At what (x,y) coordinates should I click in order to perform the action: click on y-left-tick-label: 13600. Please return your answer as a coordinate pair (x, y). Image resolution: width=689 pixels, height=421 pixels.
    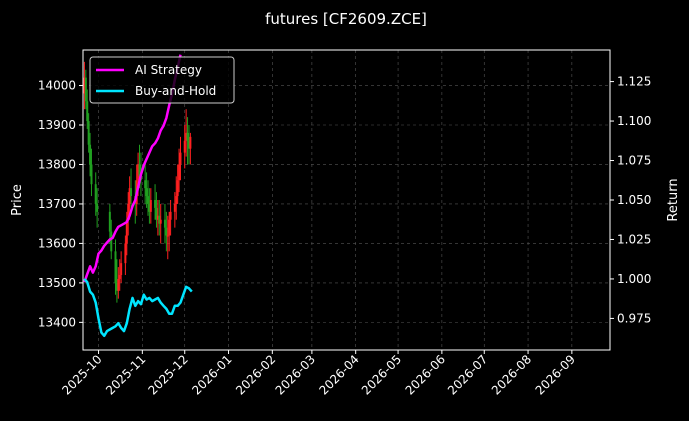
    Looking at the image, I should click on (57, 243).